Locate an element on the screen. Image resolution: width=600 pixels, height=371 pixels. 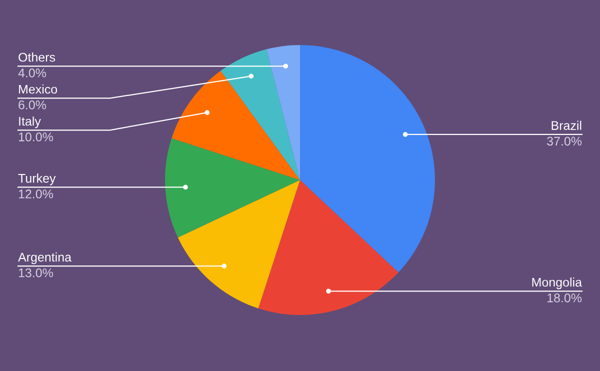
data-label: 12.0% is located at coordinates (35, 194).